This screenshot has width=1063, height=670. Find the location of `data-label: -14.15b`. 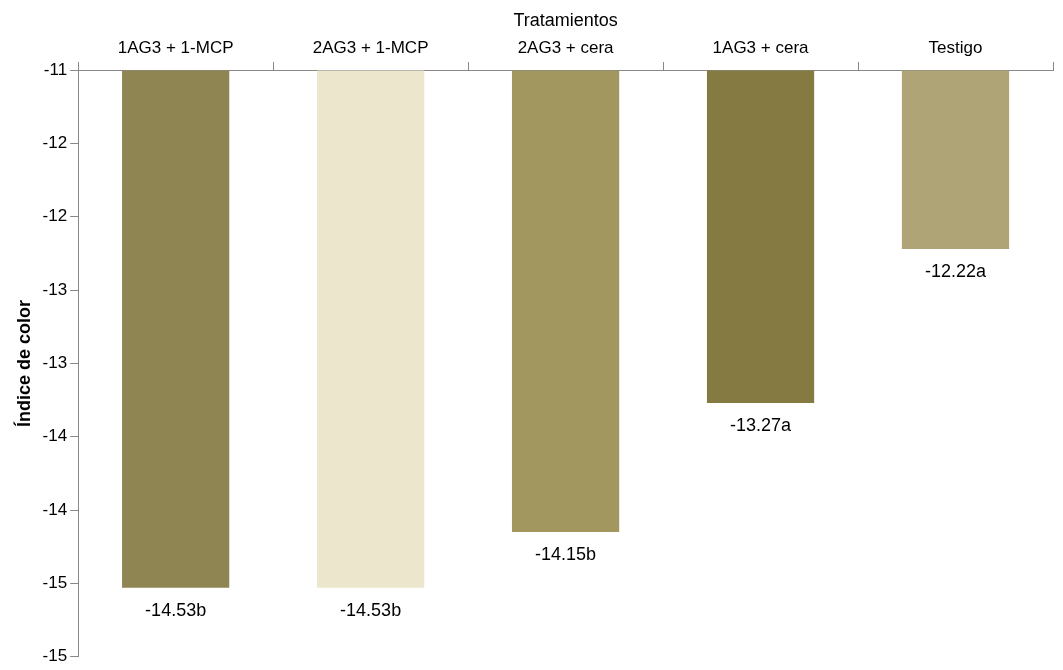

data-label: -14.15b is located at coordinates (566, 554).